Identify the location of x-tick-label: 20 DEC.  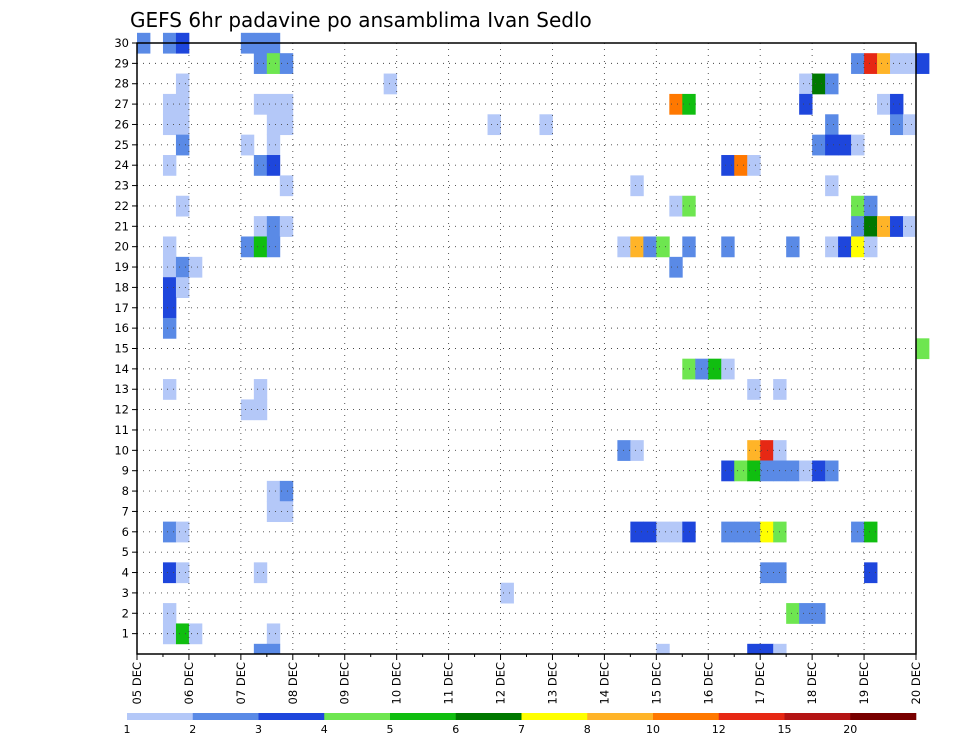
(916, 683).